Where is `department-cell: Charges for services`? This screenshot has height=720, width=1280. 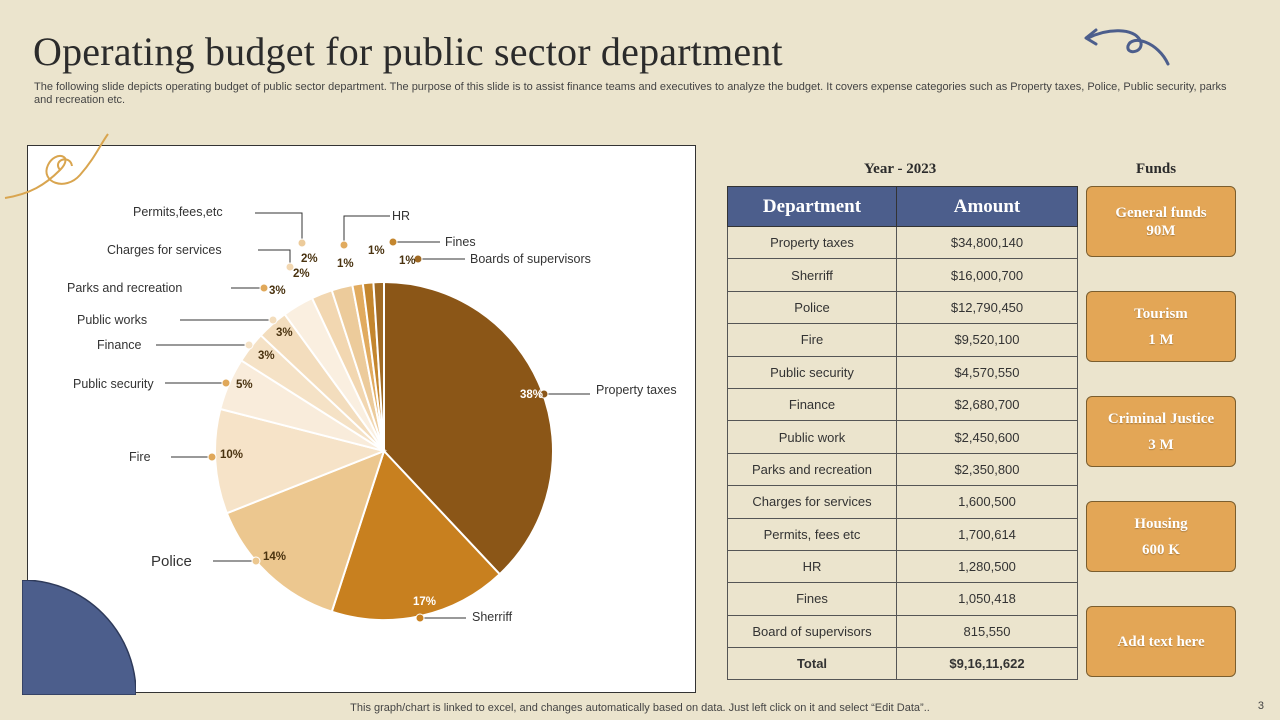
department-cell: Charges for services is located at coordinates (812, 502).